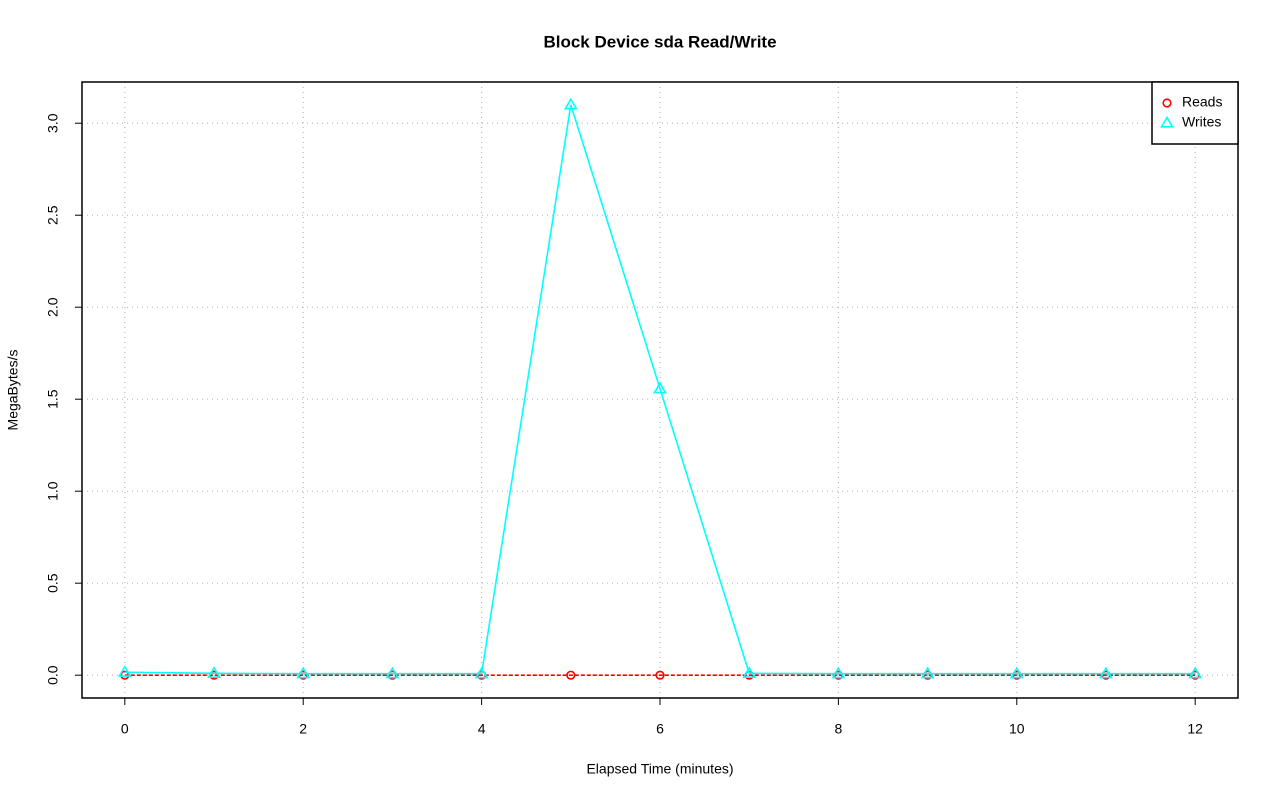 The height and width of the screenshot is (806, 1280). What do you see at coordinates (53, 583) in the screenshot?
I see `y-tick-label: 0.5` at bounding box center [53, 583].